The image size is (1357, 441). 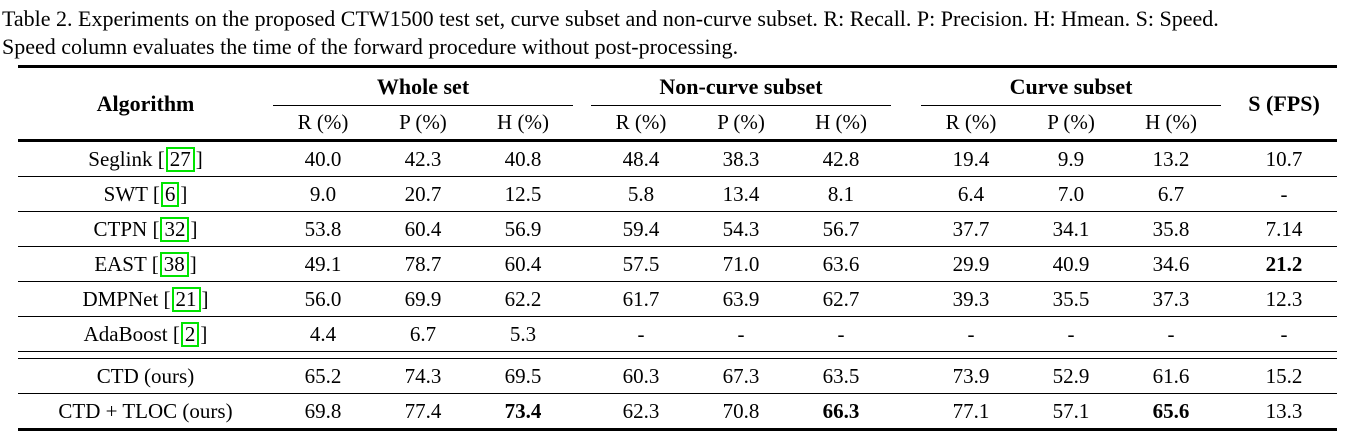 I want to click on cell-whole-h: 5.3, so click(x=523, y=334).